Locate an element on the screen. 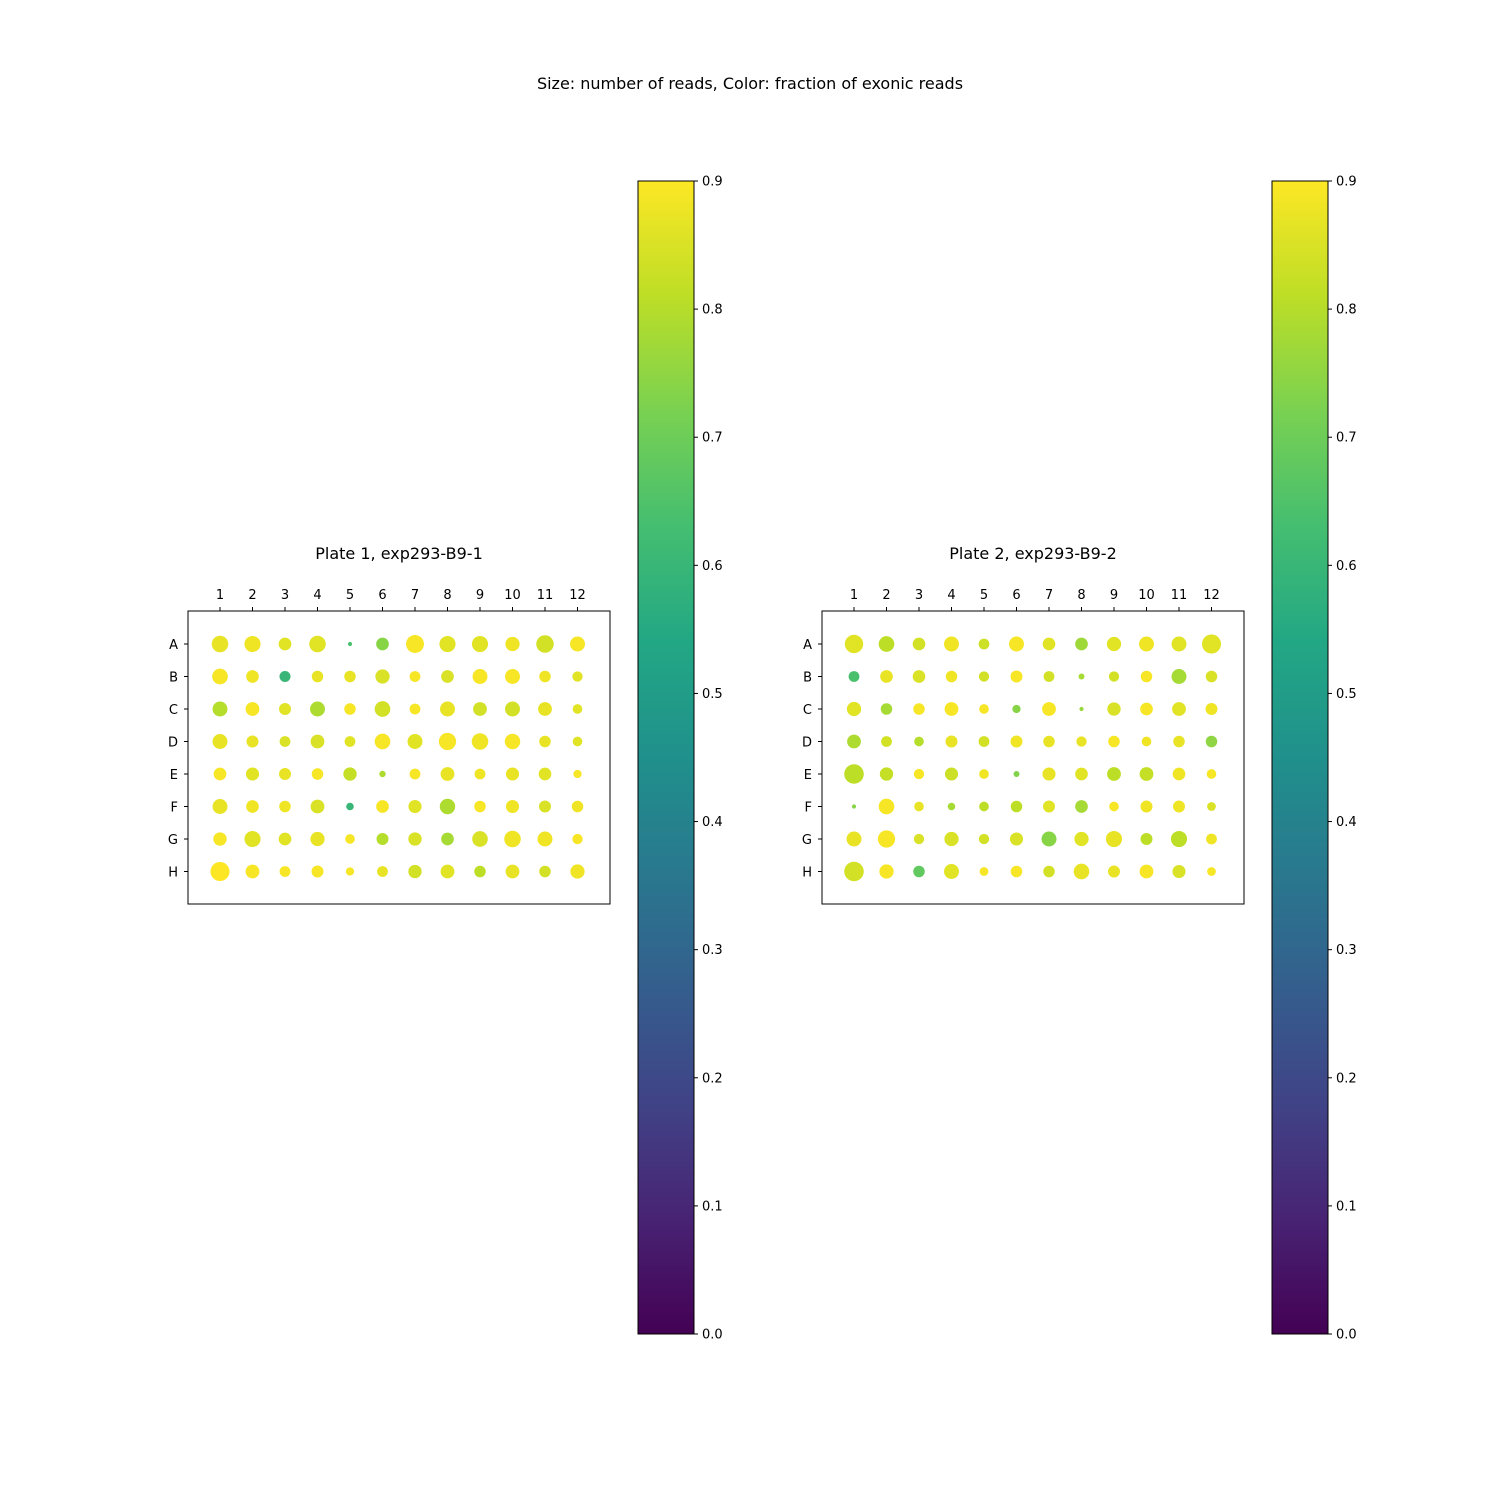  colorbar-tick-label: 0.7 is located at coordinates (712, 438).